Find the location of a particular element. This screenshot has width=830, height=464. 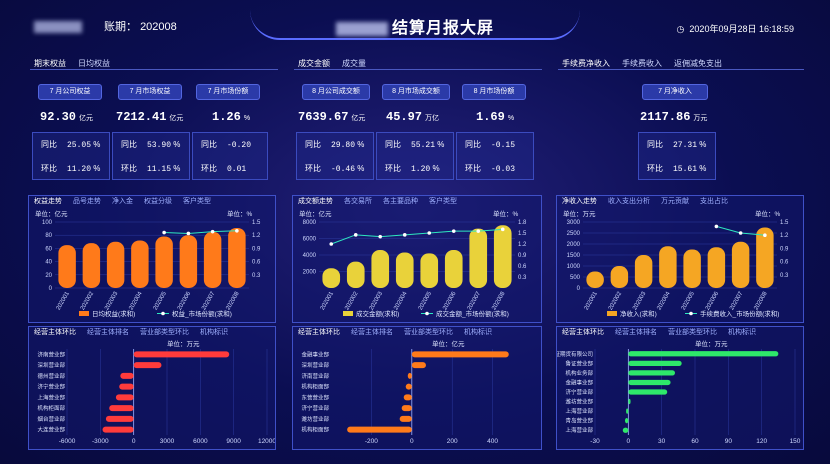

legend-label: 权益_市场份额(求和) is located at coordinates (202, 313).